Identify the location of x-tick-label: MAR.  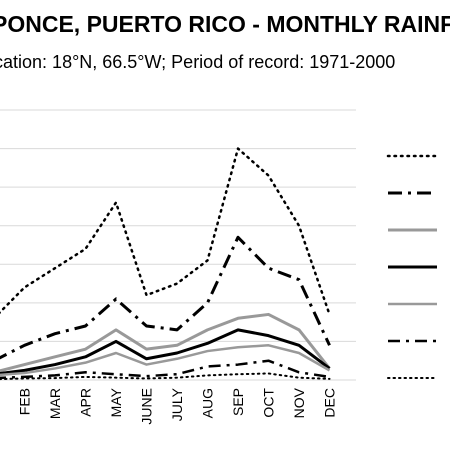
(55, 403).